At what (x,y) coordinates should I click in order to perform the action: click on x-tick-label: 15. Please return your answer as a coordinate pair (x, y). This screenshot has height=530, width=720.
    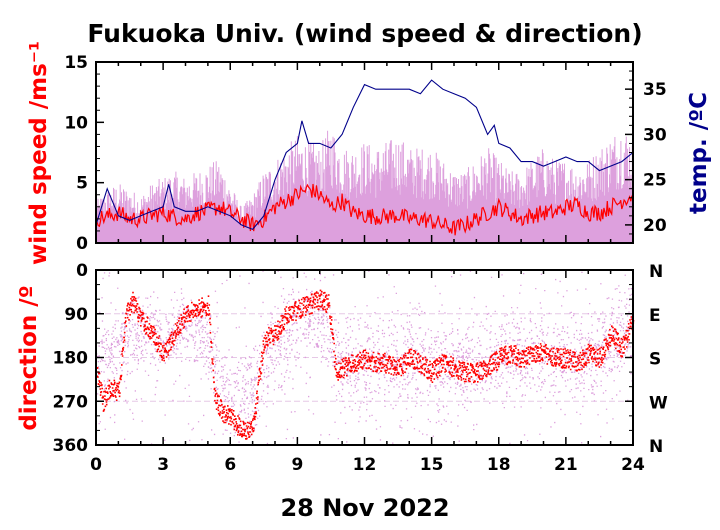
    Looking at the image, I should click on (432, 465).